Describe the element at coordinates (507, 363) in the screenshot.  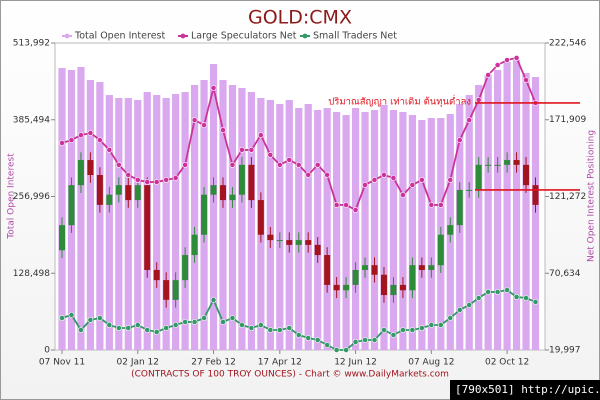
I see `x-tick-label: 02 Oct 12` at that location.